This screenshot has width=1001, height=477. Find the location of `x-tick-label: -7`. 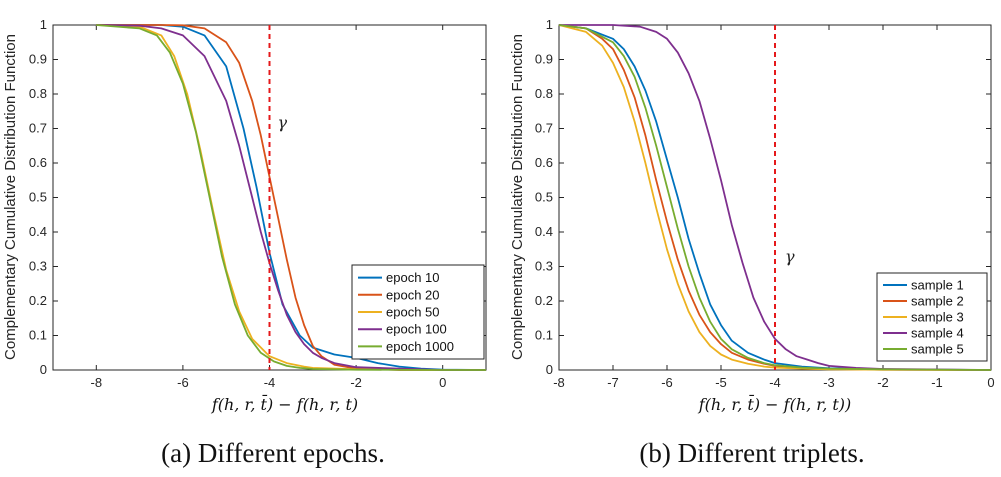

x-tick-label: -7 is located at coordinates (613, 382).